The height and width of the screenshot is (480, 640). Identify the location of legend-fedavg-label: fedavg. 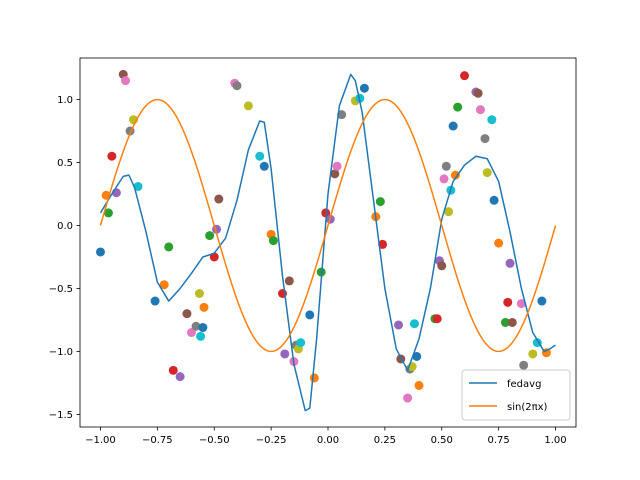
(524, 384).